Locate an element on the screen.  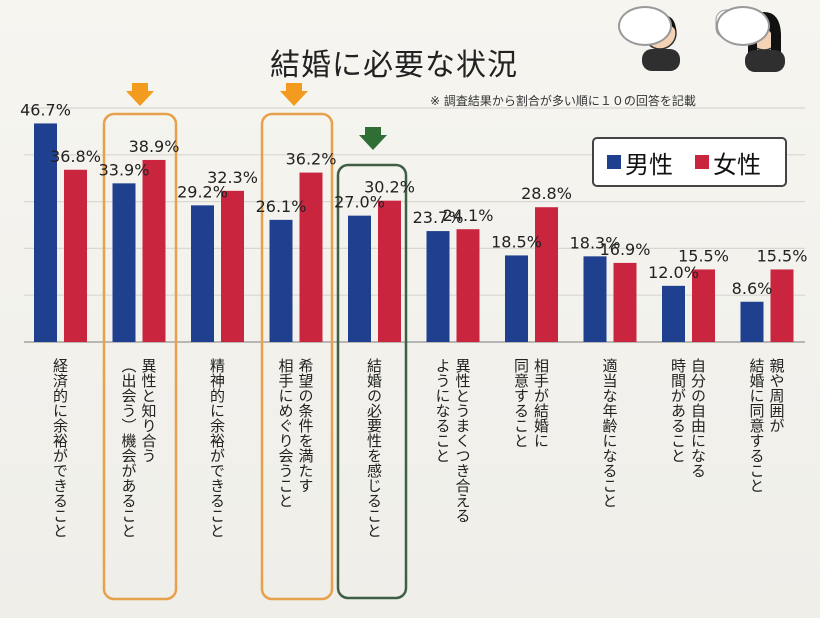
value-label-male-3: 26.1% is located at coordinates (281, 206).